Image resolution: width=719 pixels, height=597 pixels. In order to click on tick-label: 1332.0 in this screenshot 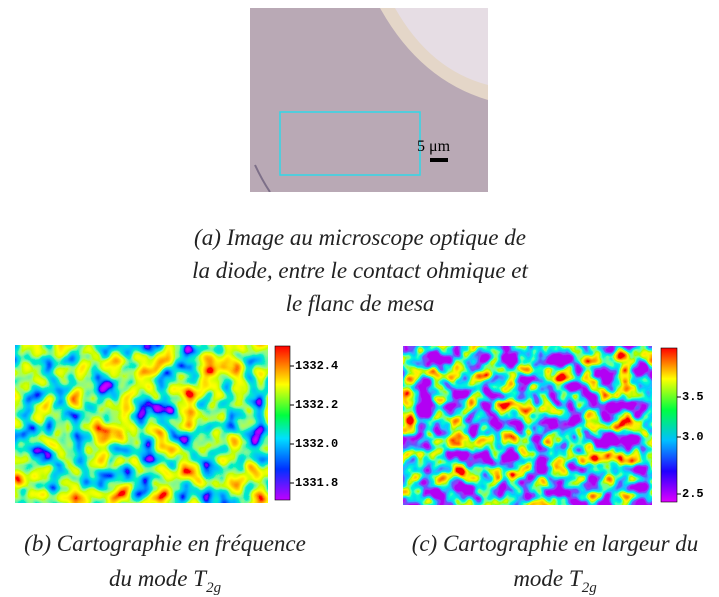, I will do `click(316, 444)`.